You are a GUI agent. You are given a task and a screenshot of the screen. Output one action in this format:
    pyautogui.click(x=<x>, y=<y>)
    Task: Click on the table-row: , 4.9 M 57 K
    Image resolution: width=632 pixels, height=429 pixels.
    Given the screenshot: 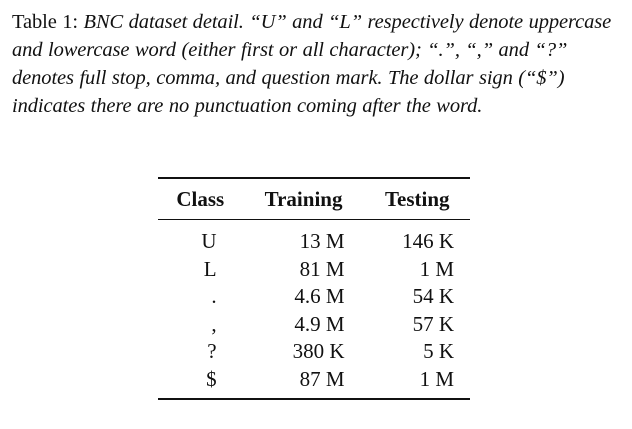 What is the action you would take?
    pyautogui.click(x=314, y=325)
    